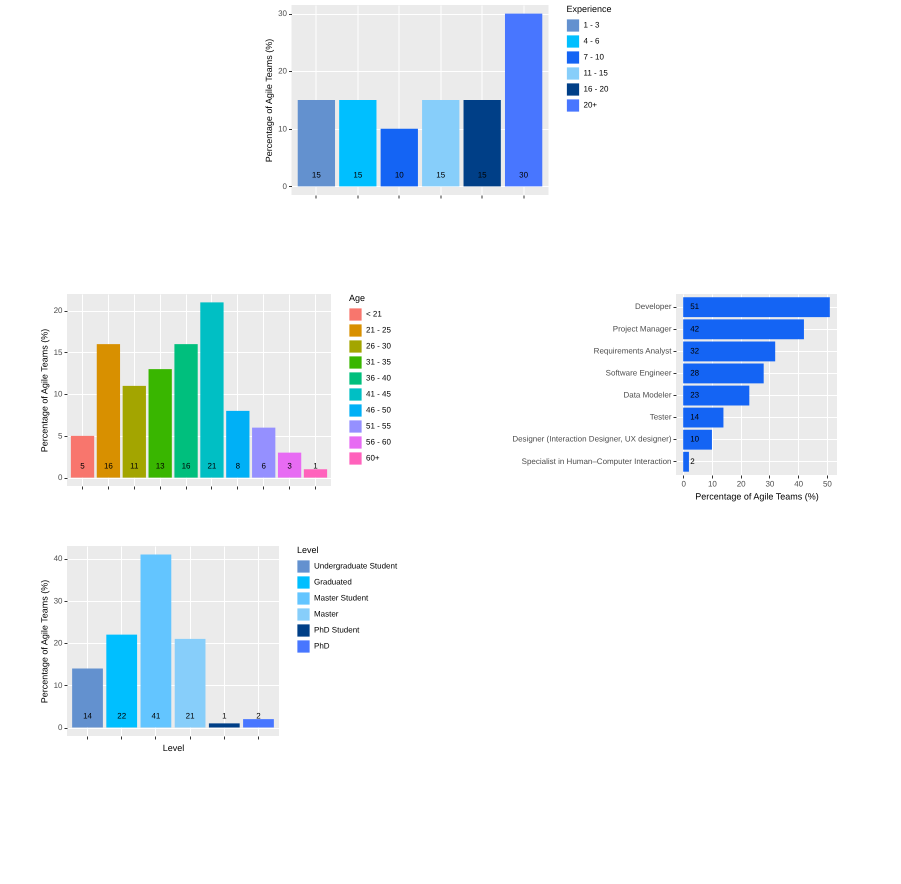  I want to click on x-tick-label: 20, so click(741, 484).